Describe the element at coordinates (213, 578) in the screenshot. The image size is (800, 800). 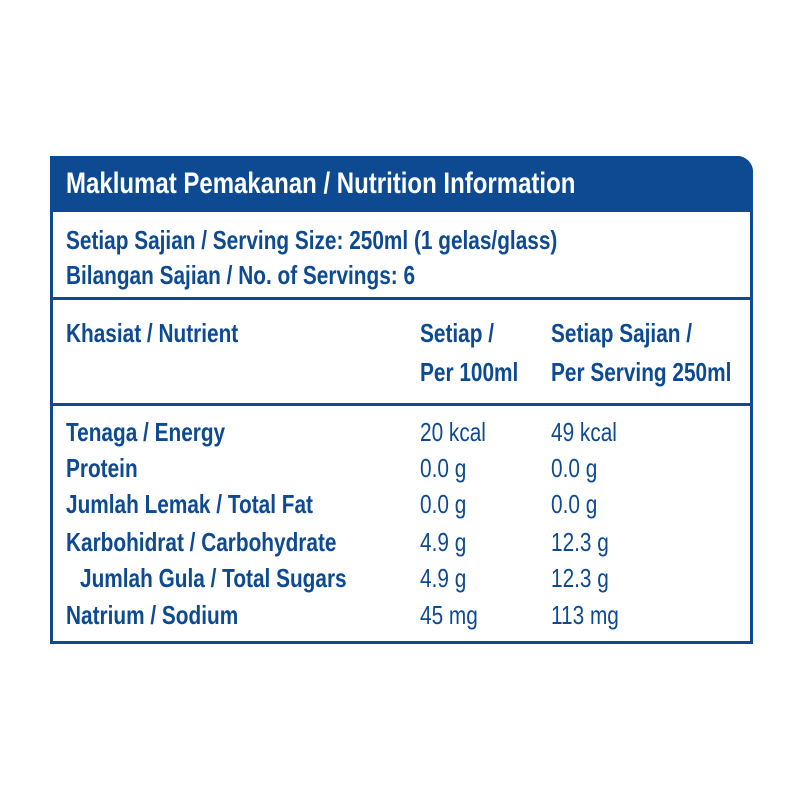
I see `nutrient-name: Jumlah Gula / Total Sugars` at that location.